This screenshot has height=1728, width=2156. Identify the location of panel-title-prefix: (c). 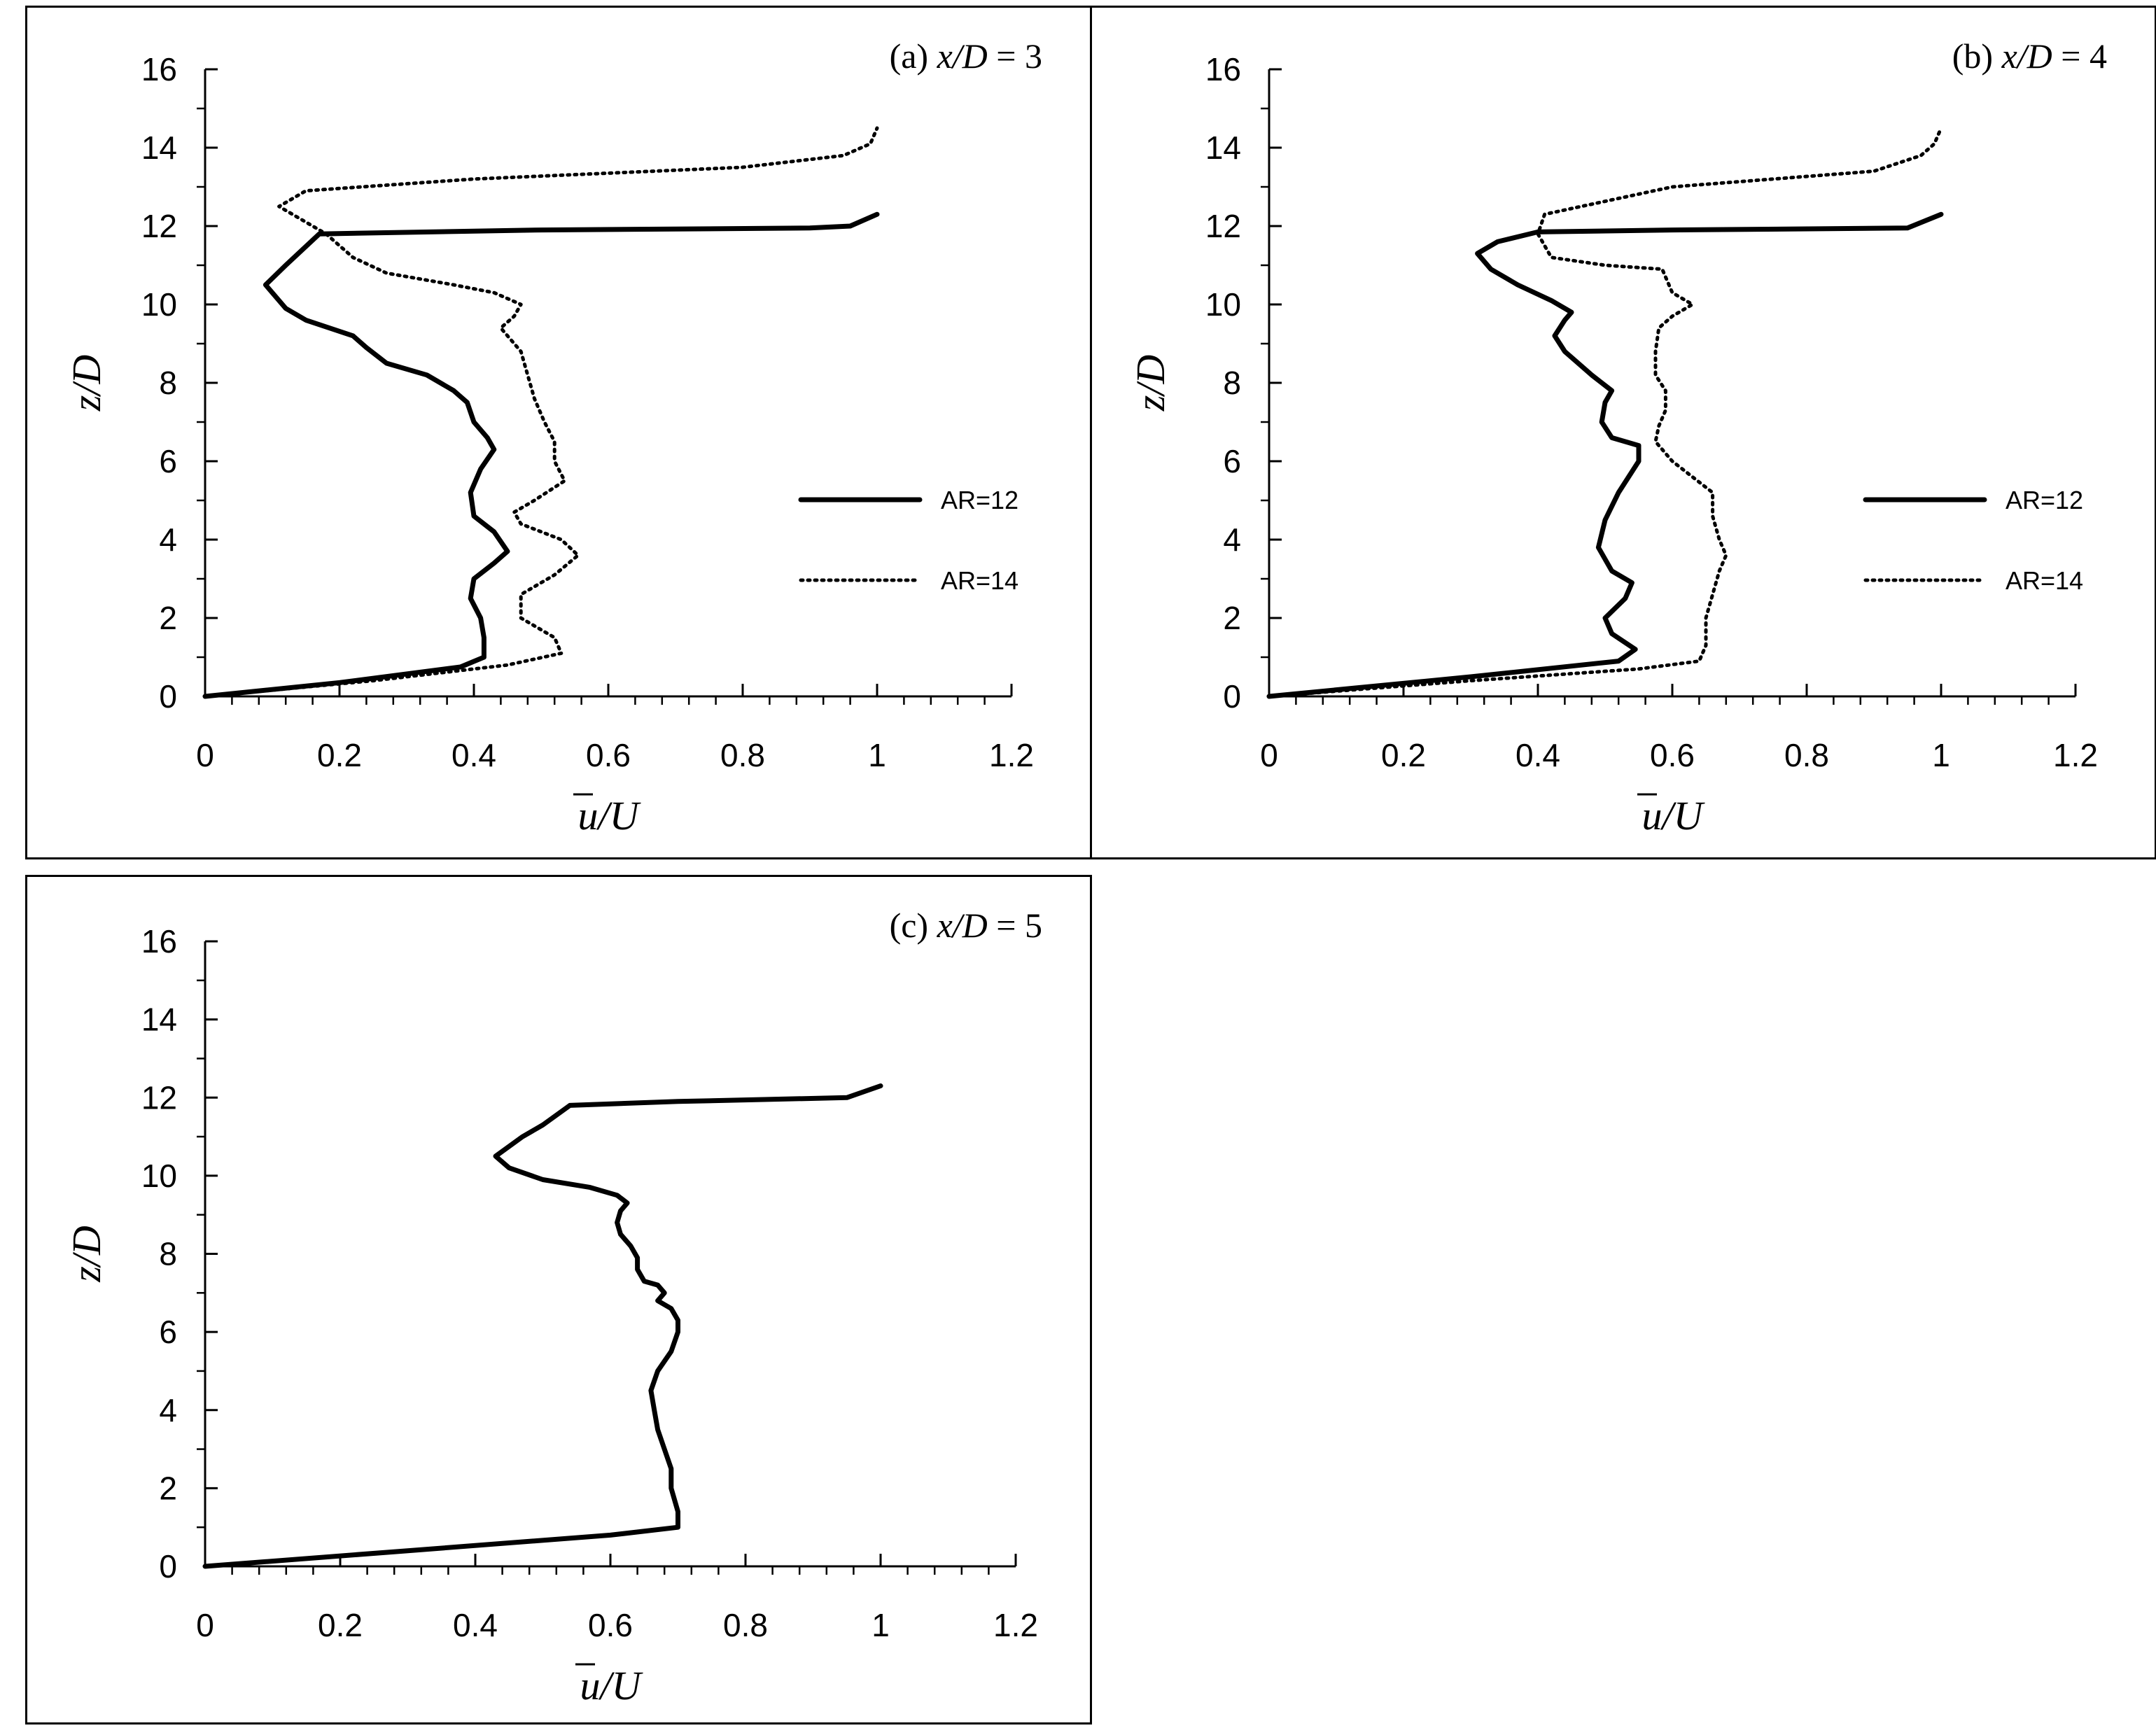
(913, 925).